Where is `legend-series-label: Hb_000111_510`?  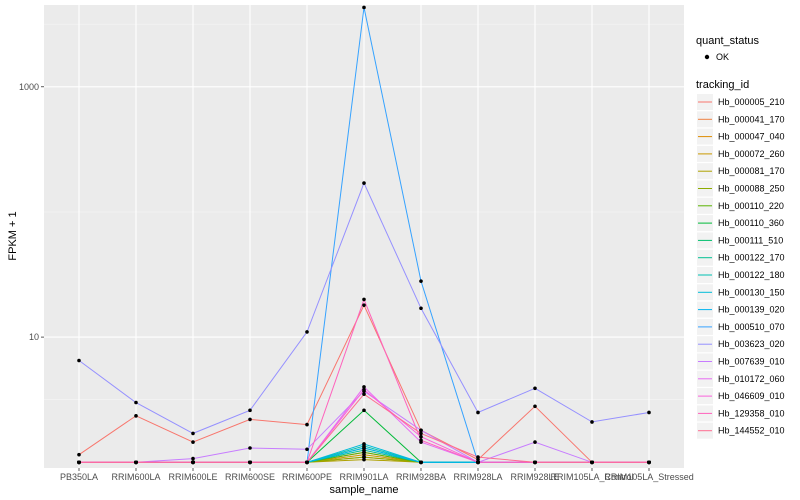
legend-series-label: Hb_000111_510 is located at coordinates (750, 240).